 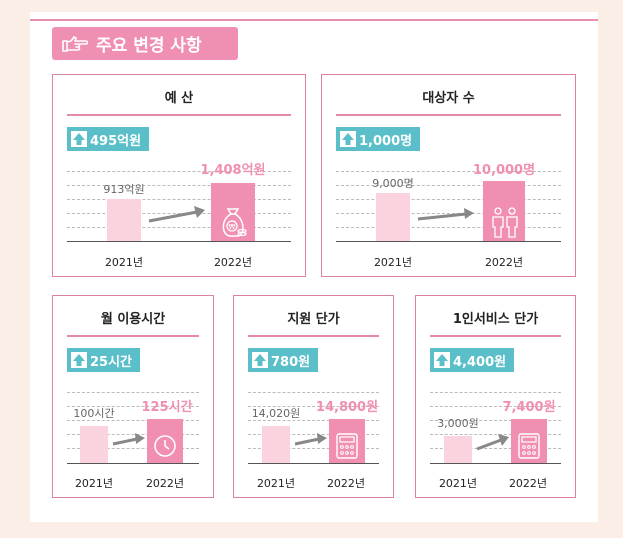 I want to click on change-value: 780원, so click(x=291, y=362).